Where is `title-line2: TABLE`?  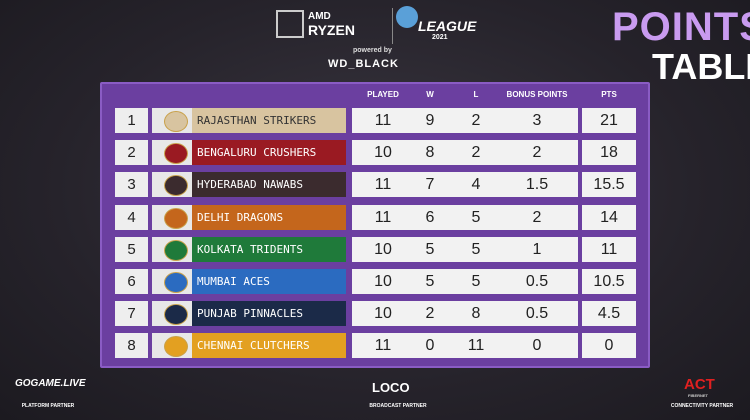 title-line2: TABLE is located at coordinates (701, 66).